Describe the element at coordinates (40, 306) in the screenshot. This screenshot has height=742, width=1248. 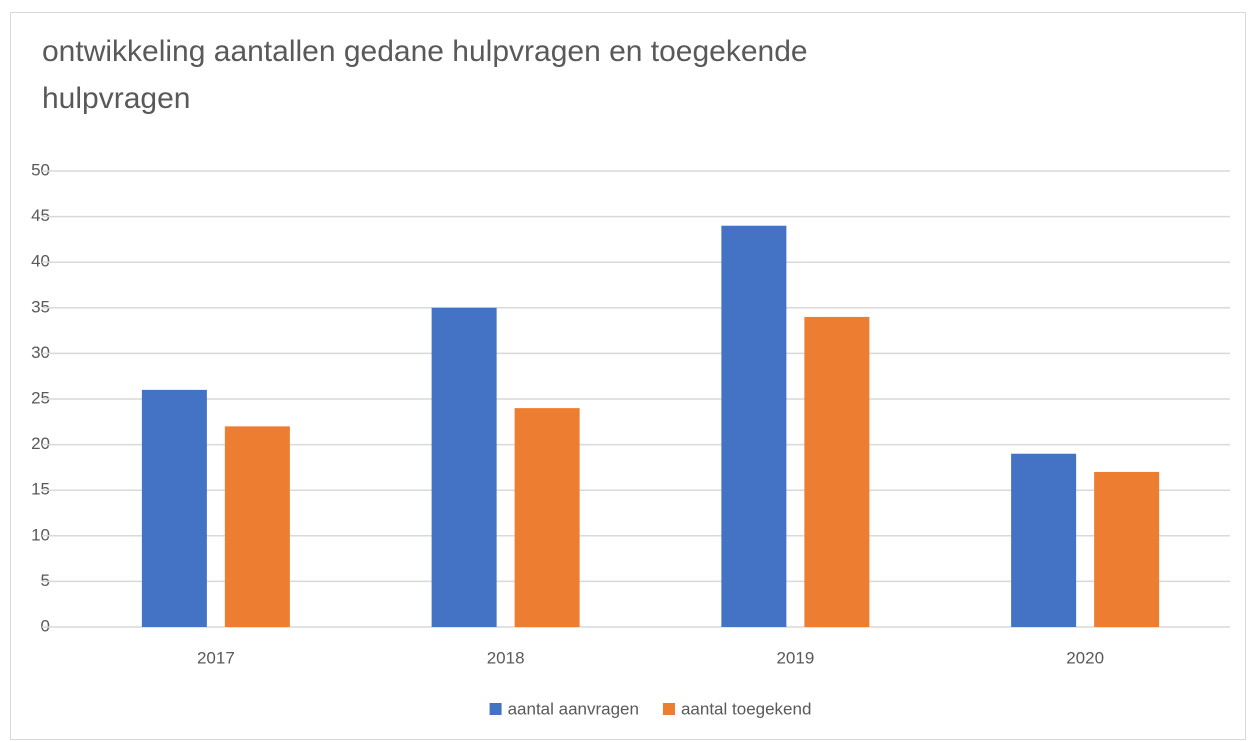
I see `y-tick-label: 35` at that location.